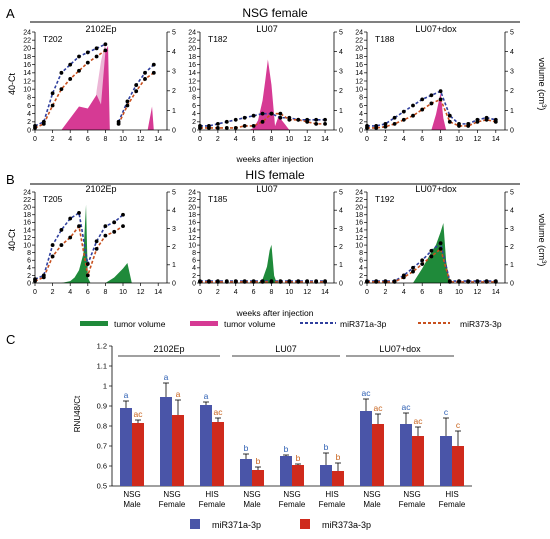 The width and height of the screenshot is (550, 539). Describe the element at coordinates (192, 57) in the screenshot. I see `y-tick-label: 18` at that location.